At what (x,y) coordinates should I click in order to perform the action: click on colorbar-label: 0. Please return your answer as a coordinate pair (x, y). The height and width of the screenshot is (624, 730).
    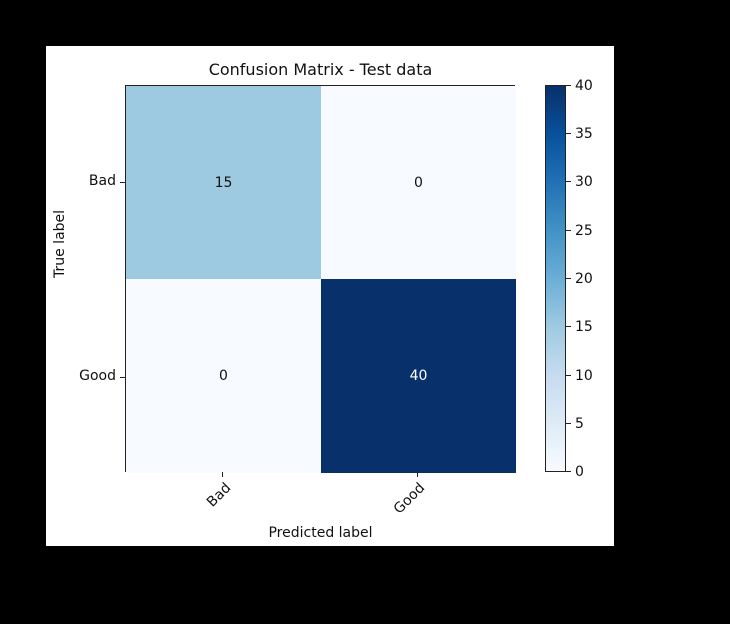
    Looking at the image, I should click on (579, 472).